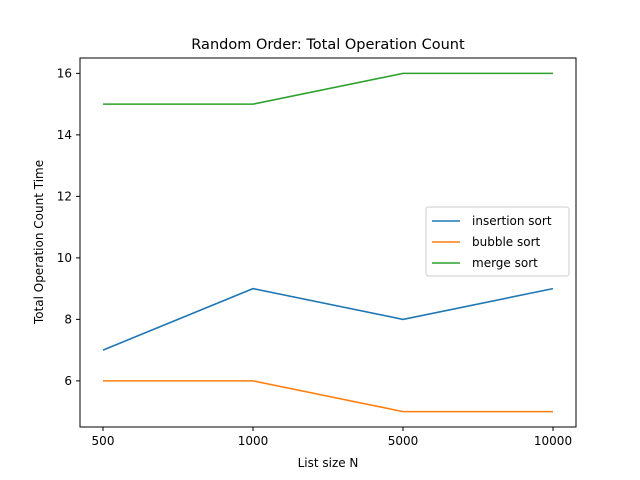  I want to click on series-line-insertion-sort, so click(328, 319).